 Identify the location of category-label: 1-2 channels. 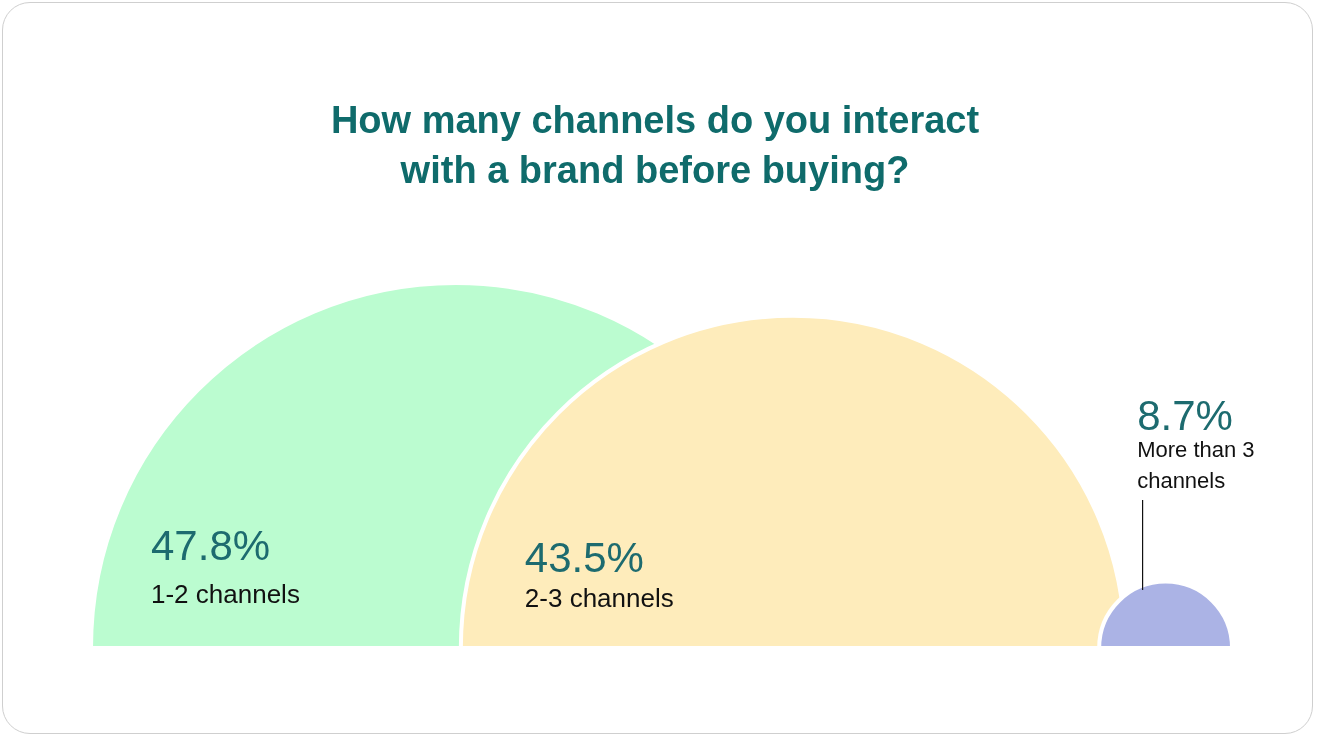
(225, 594).